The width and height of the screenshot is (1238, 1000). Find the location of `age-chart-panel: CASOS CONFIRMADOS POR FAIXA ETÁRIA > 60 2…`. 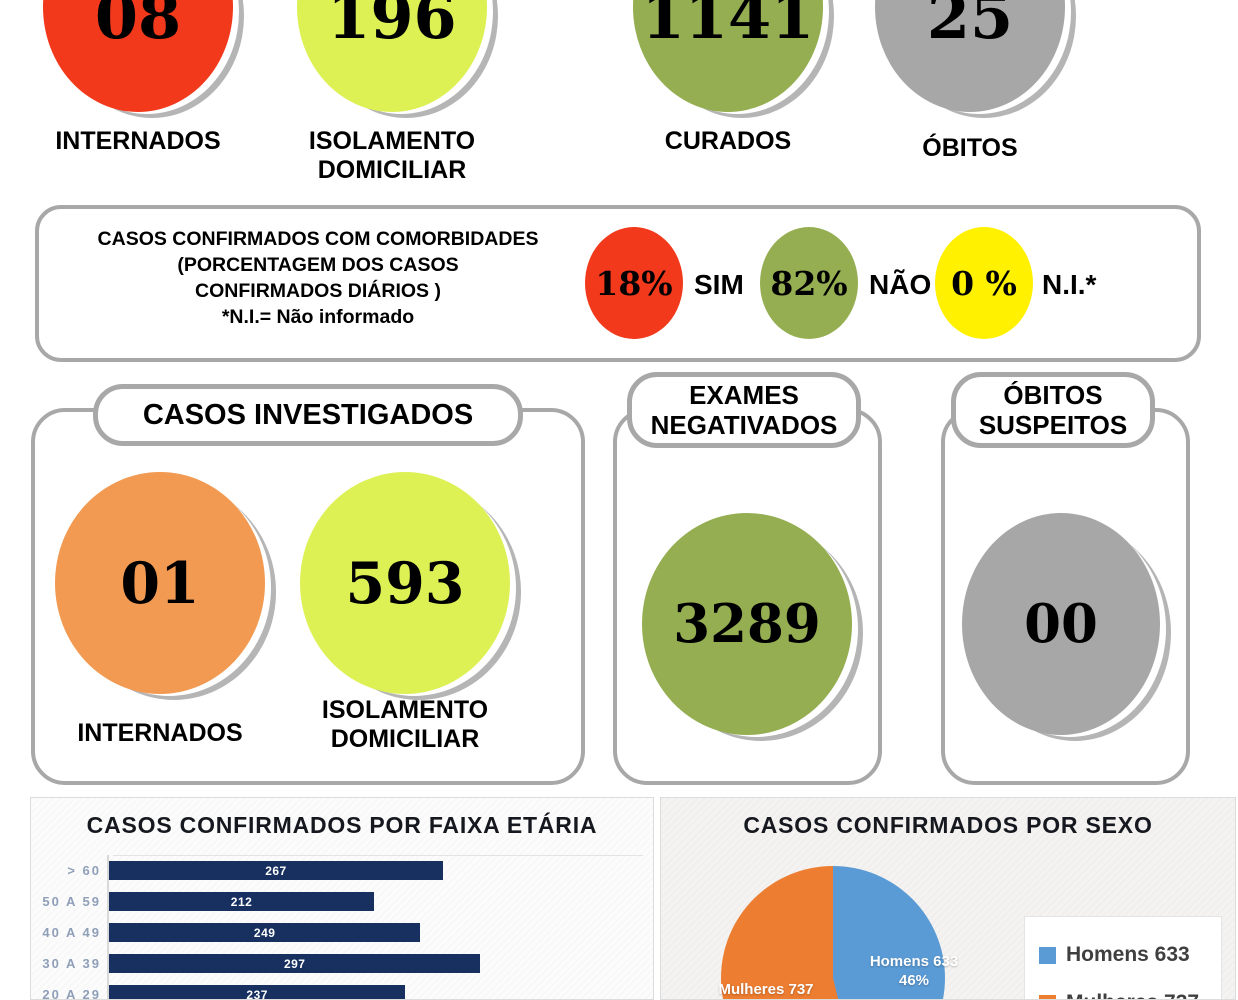

age-chart-panel: CASOS CONFIRMADOS POR FAIXA ETÁRIA > 60 2… is located at coordinates (342, 898).